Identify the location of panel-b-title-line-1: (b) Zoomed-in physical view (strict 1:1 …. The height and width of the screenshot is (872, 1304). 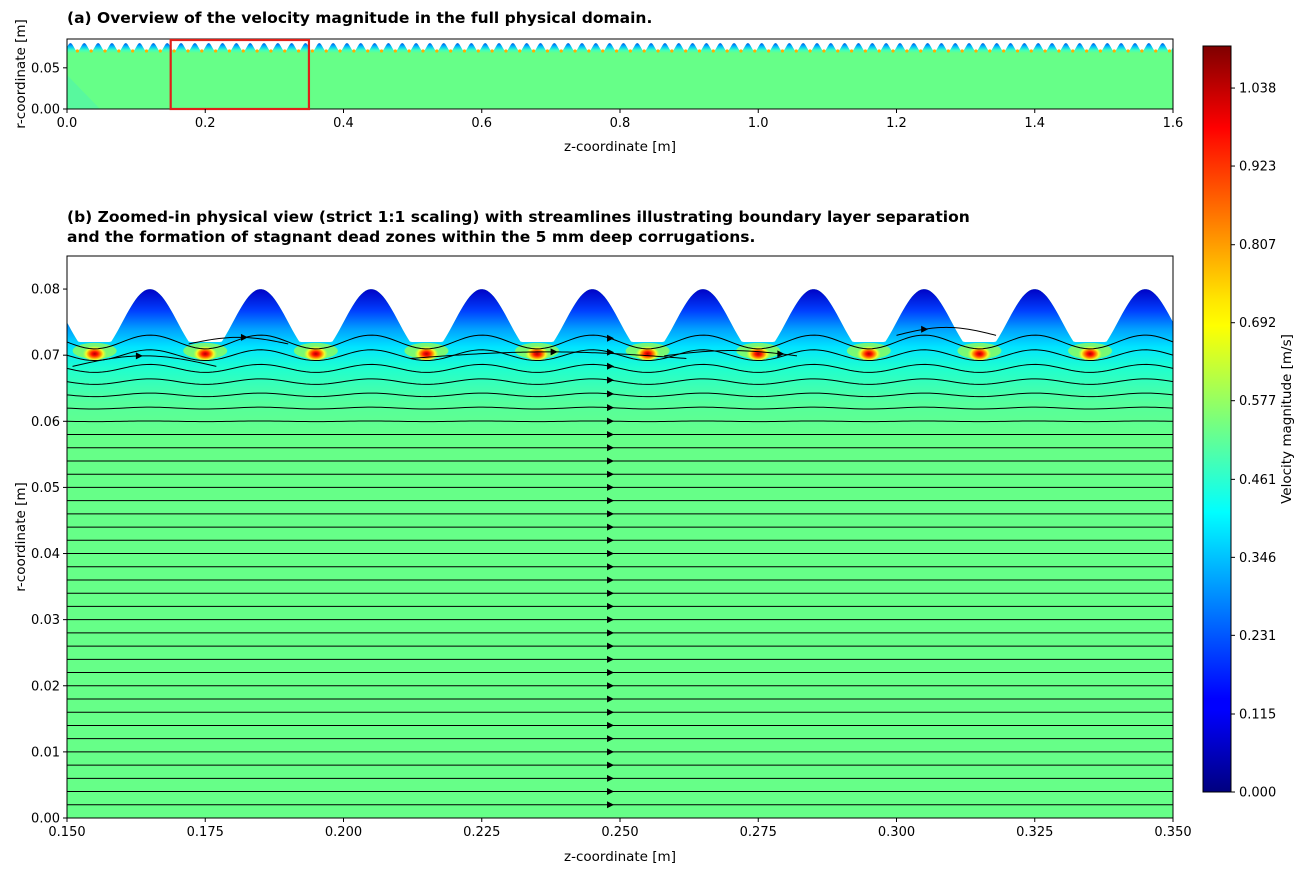
(518, 217).